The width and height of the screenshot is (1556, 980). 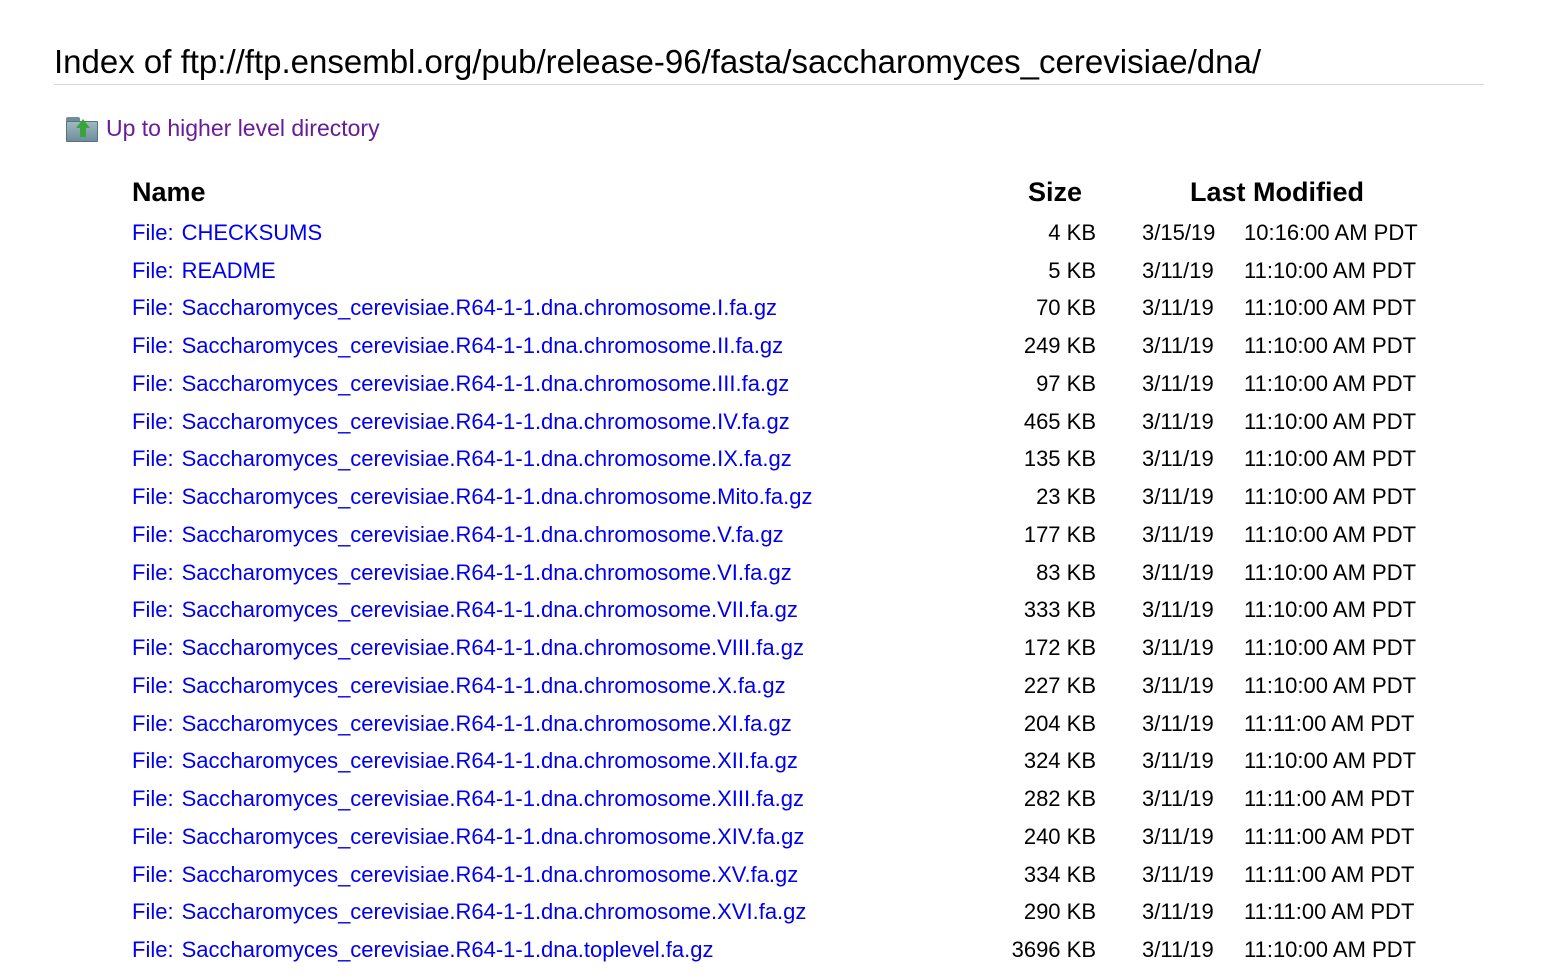 What do you see at coordinates (1059, 648) in the screenshot?
I see `file-size-cell: 172 KB` at bounding box center [1059, 648].